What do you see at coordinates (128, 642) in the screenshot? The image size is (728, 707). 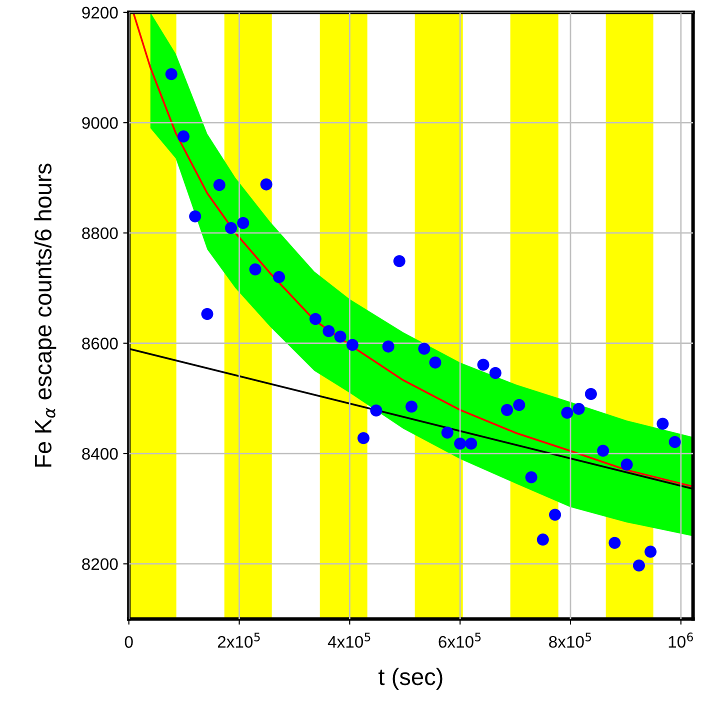 I see `x-tick-label: 0` at bounding box center [128, 642].